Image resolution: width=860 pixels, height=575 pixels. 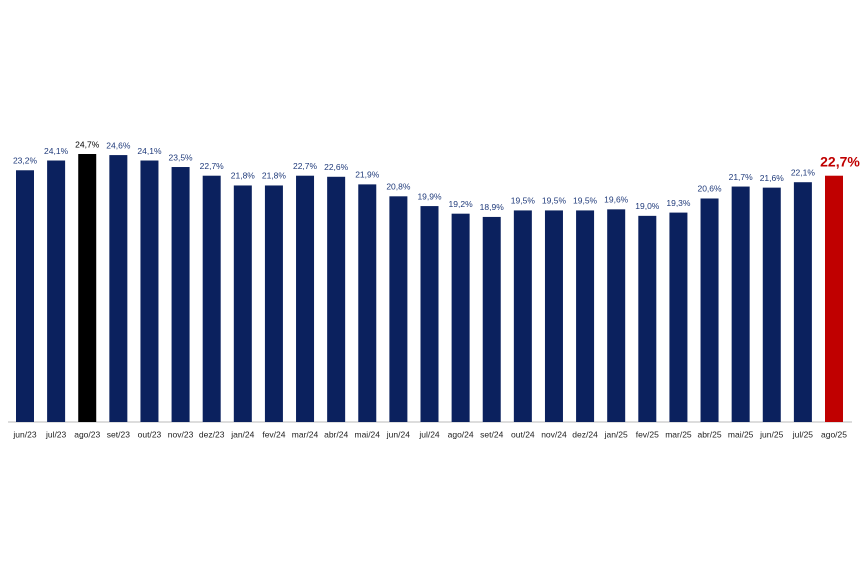 I want to click on x-tick-label: out/24, so click(x=523, y=434).